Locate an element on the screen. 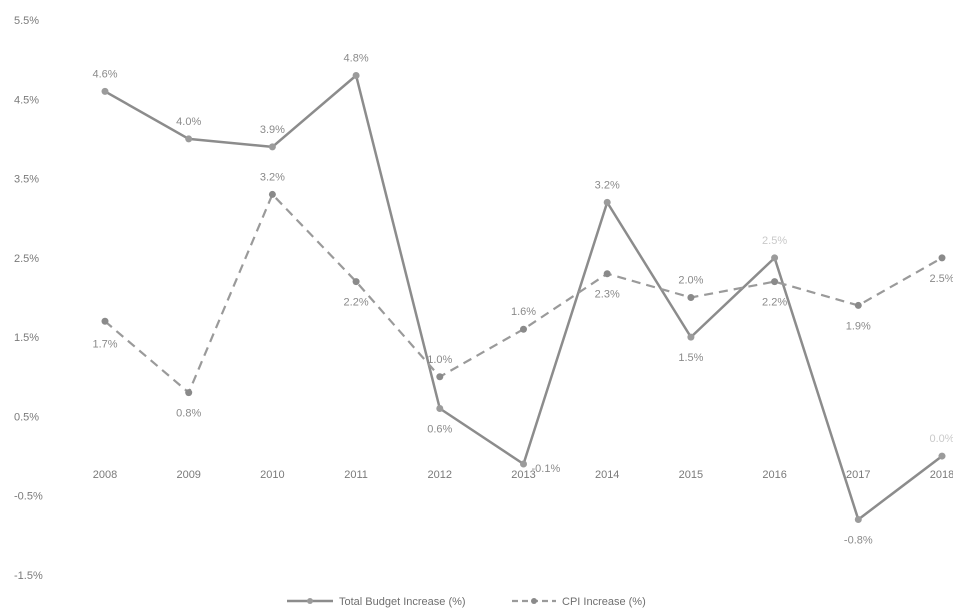  budget-data-label: -0.1% is located at coordinates (546, 469).